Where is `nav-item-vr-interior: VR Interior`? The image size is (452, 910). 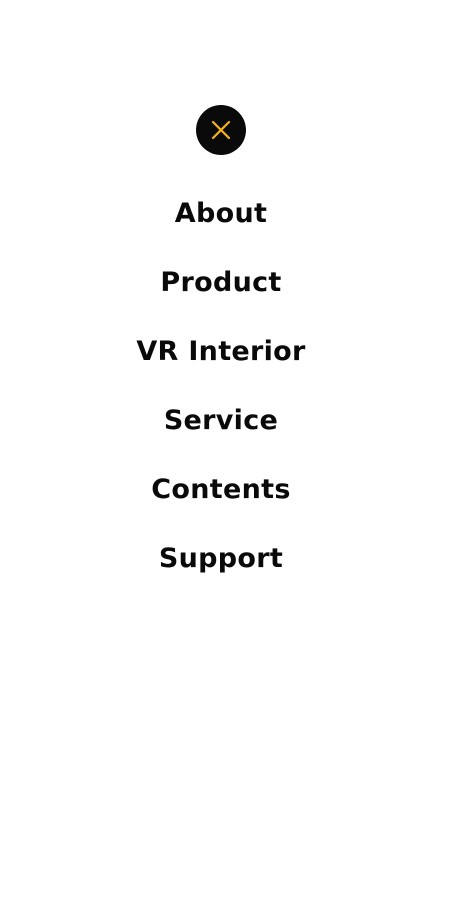 nav-item-vr-interior: VR Interior is located at coordinates (221, 363).